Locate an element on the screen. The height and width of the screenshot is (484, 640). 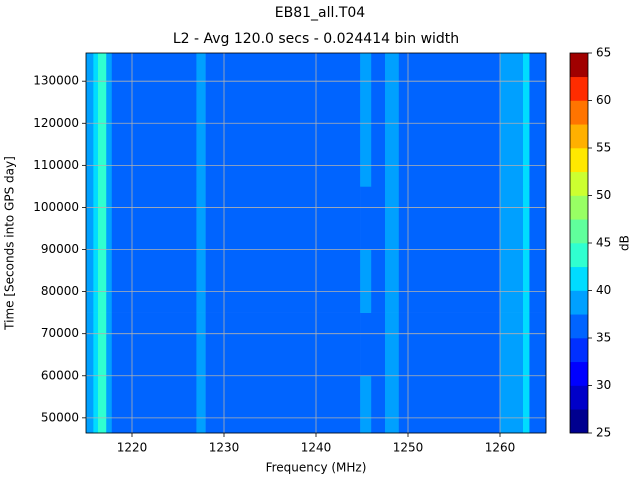
colorbar-tick-label: 45 is located at coordinates (603, 243).